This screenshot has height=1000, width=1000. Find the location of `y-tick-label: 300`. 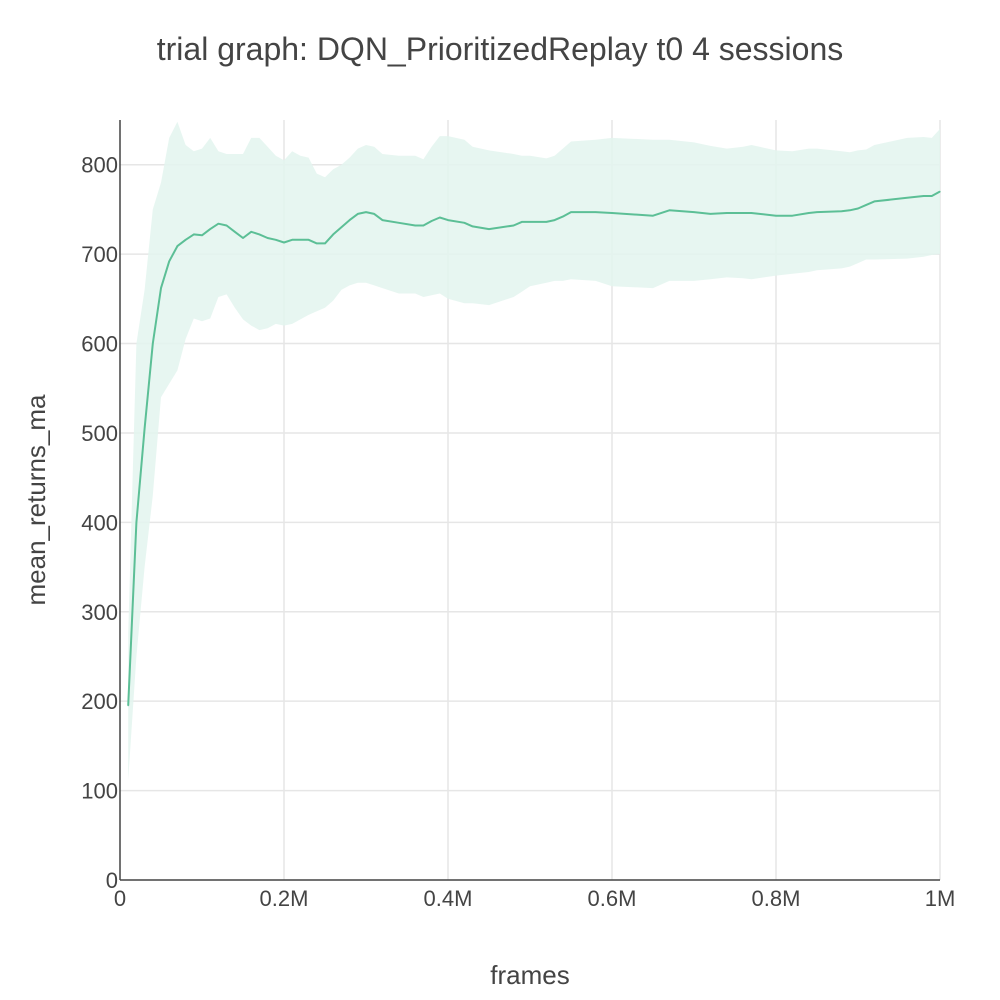

y-tick-label: 300 is located at coordinates (99, 612).